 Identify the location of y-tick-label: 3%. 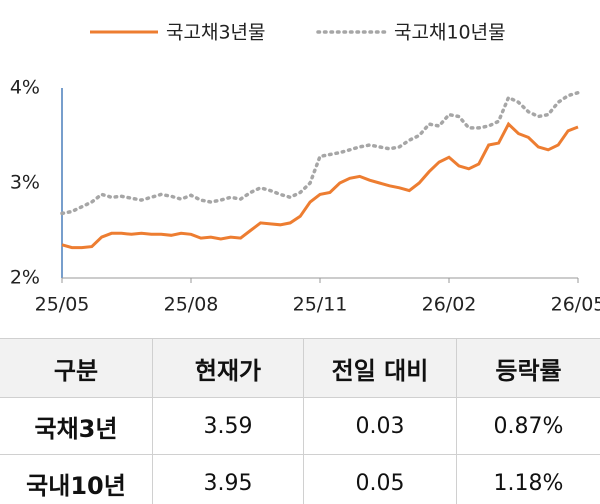
(25, 183).